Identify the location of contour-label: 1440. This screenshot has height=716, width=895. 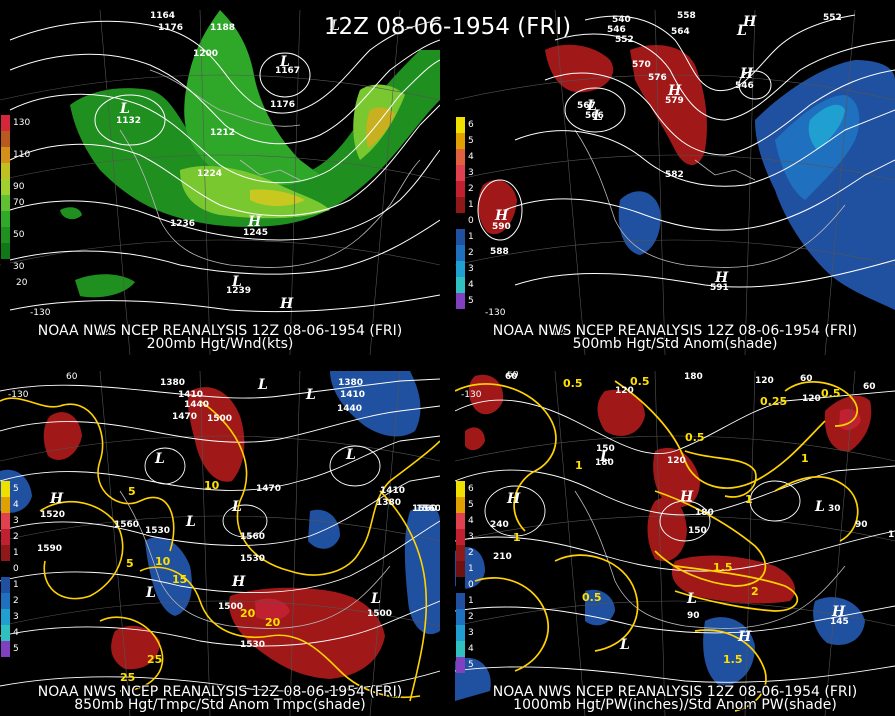
(196, 405).